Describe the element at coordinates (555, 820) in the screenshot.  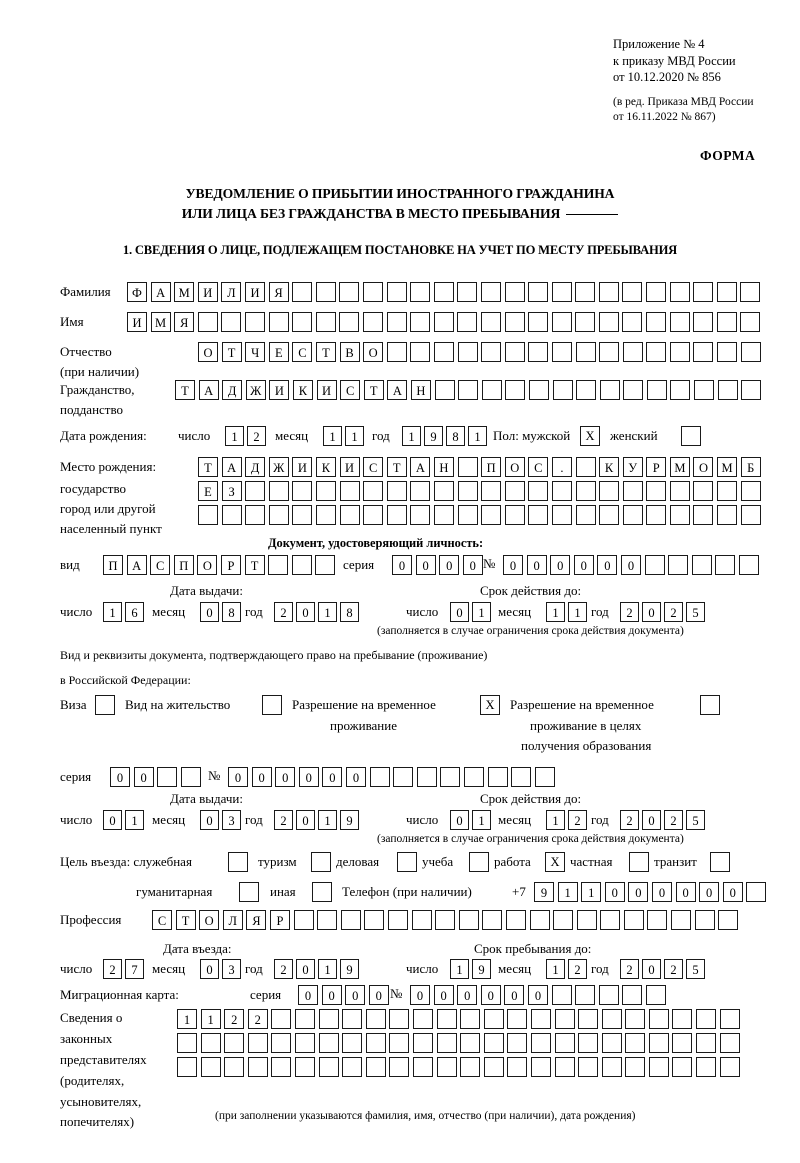
I see `permit-valid-month-cell: 1` at that location.